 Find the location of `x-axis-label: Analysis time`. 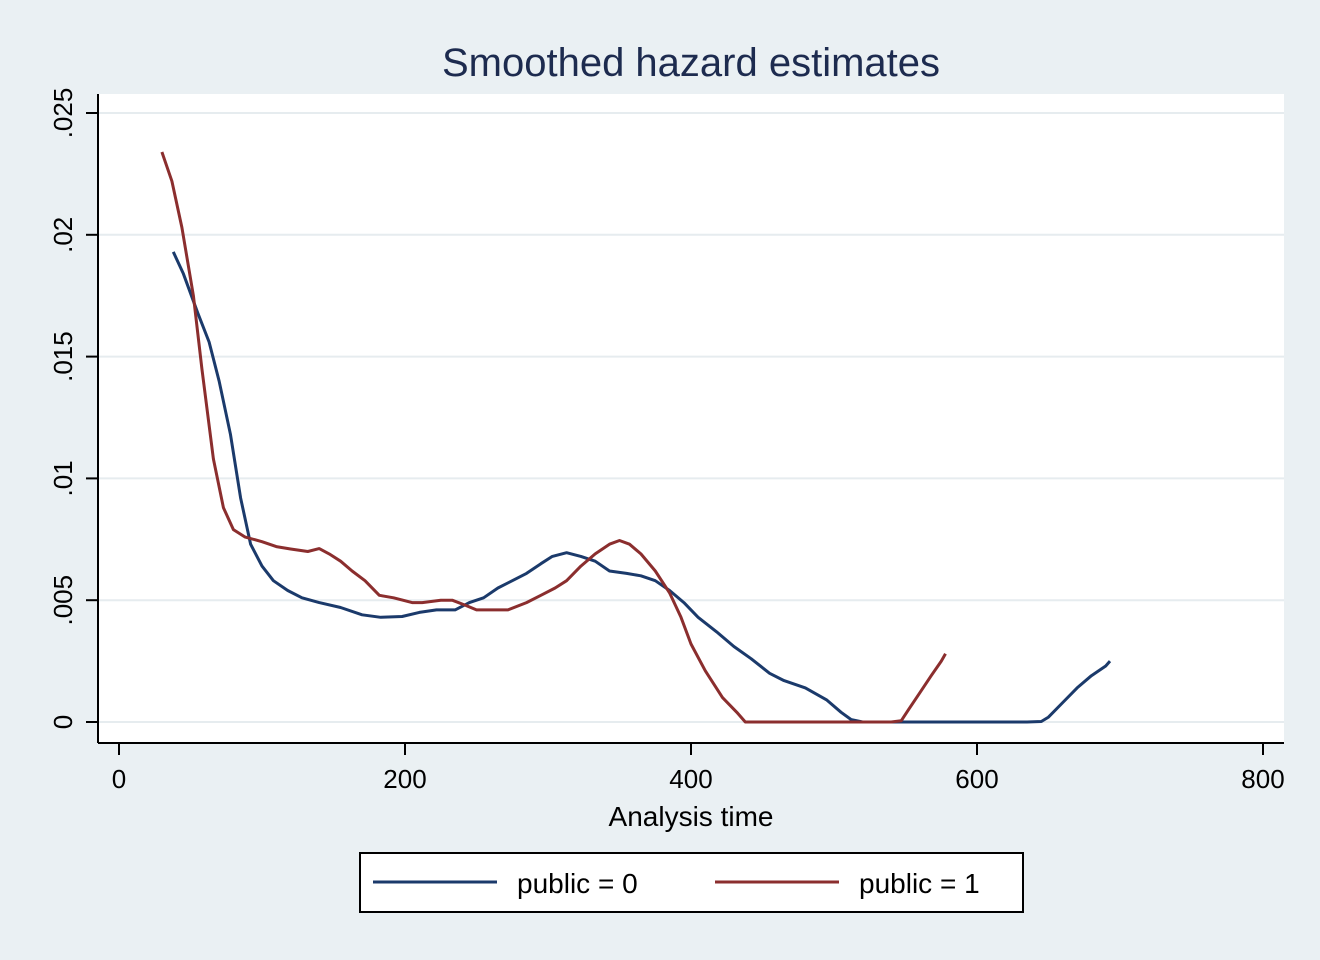

x-axis-label: Analysis time is located at coordinates (691, 816).